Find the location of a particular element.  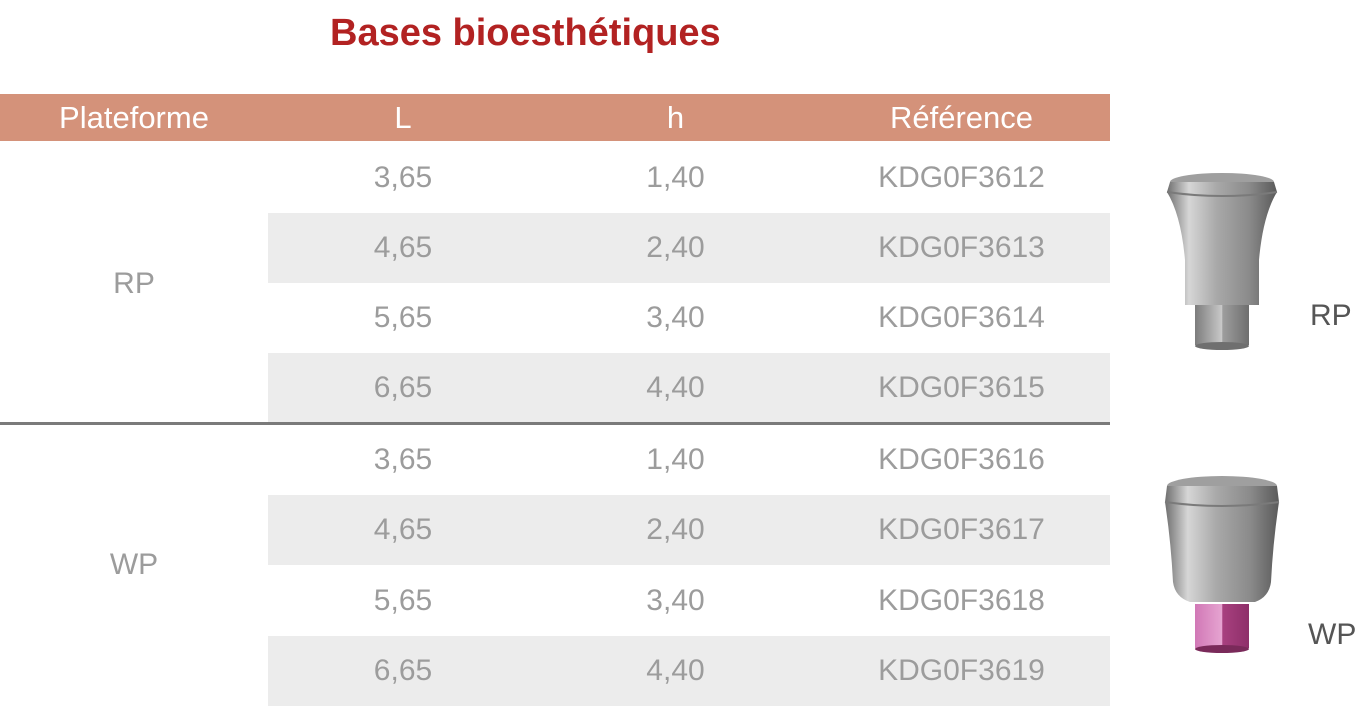

column-header-l: L is located at coordinates (403, 117).